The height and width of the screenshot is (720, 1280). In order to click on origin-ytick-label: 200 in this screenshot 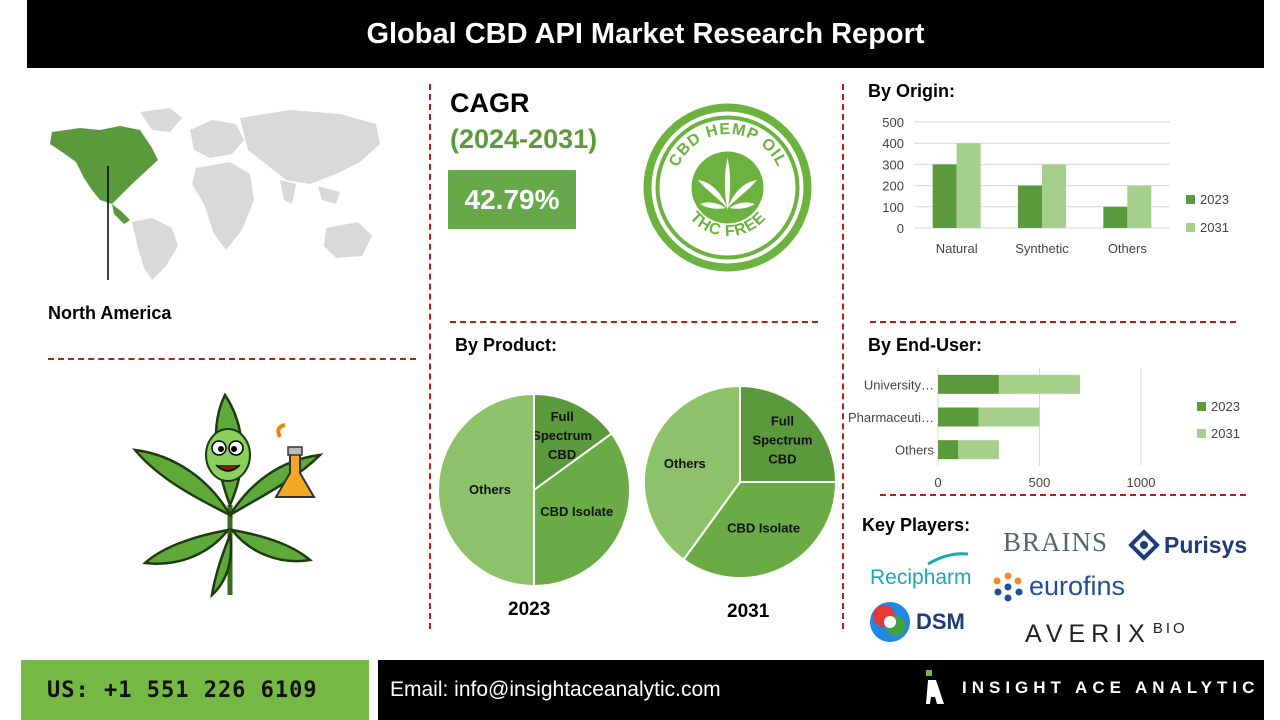, I will do `click(893, 186)`.